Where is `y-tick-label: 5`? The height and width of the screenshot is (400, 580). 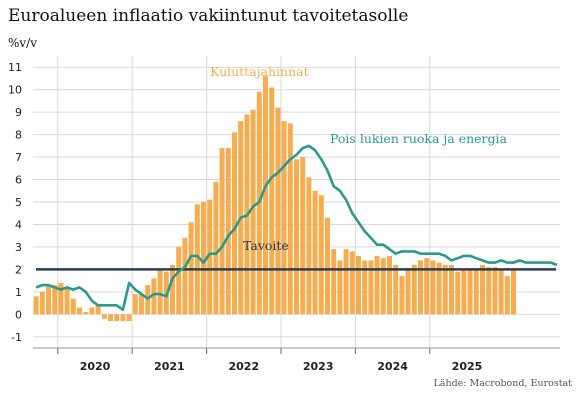 y-tick-label: 5 is located at coordinates (18, 202).